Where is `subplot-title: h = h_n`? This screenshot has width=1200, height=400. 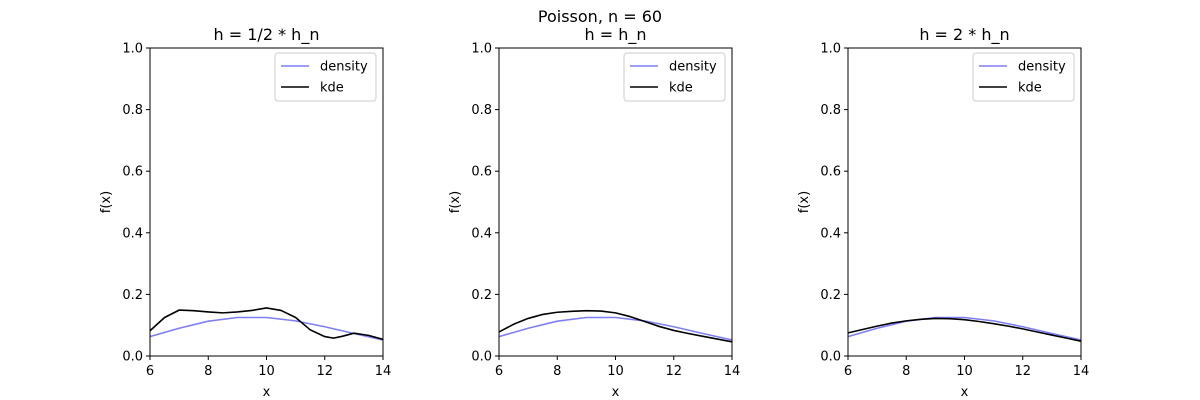 subplot-title: h = h_n is located at coordinates (616, 35).